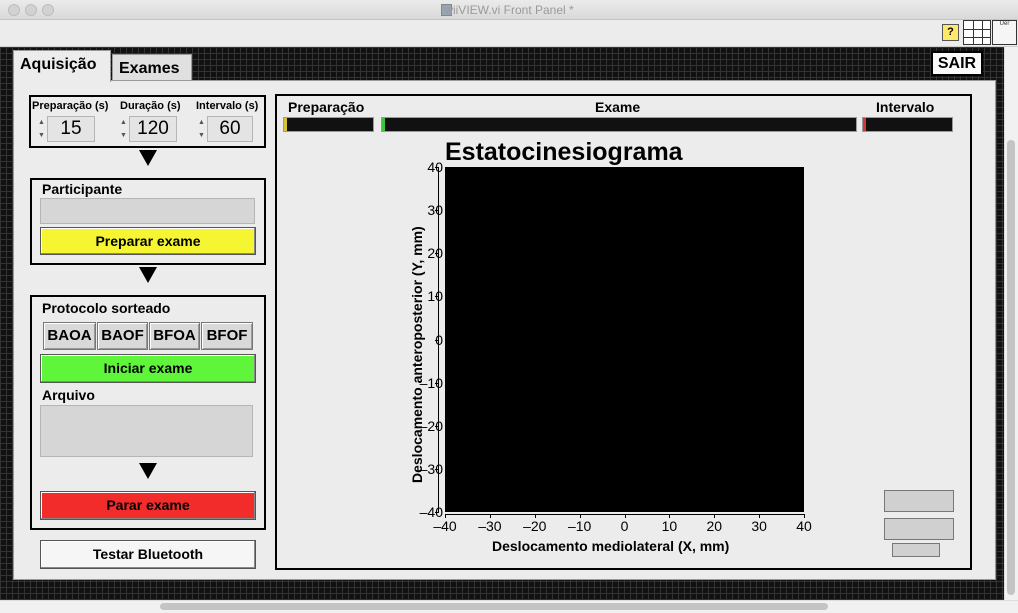 Image resolution: width=1018 pixels, height=613 pixels. What do you see at coordinates (907, 124) in the screenshot?
I see `progress-intervalo-bar` at bounding box center [907, 124].